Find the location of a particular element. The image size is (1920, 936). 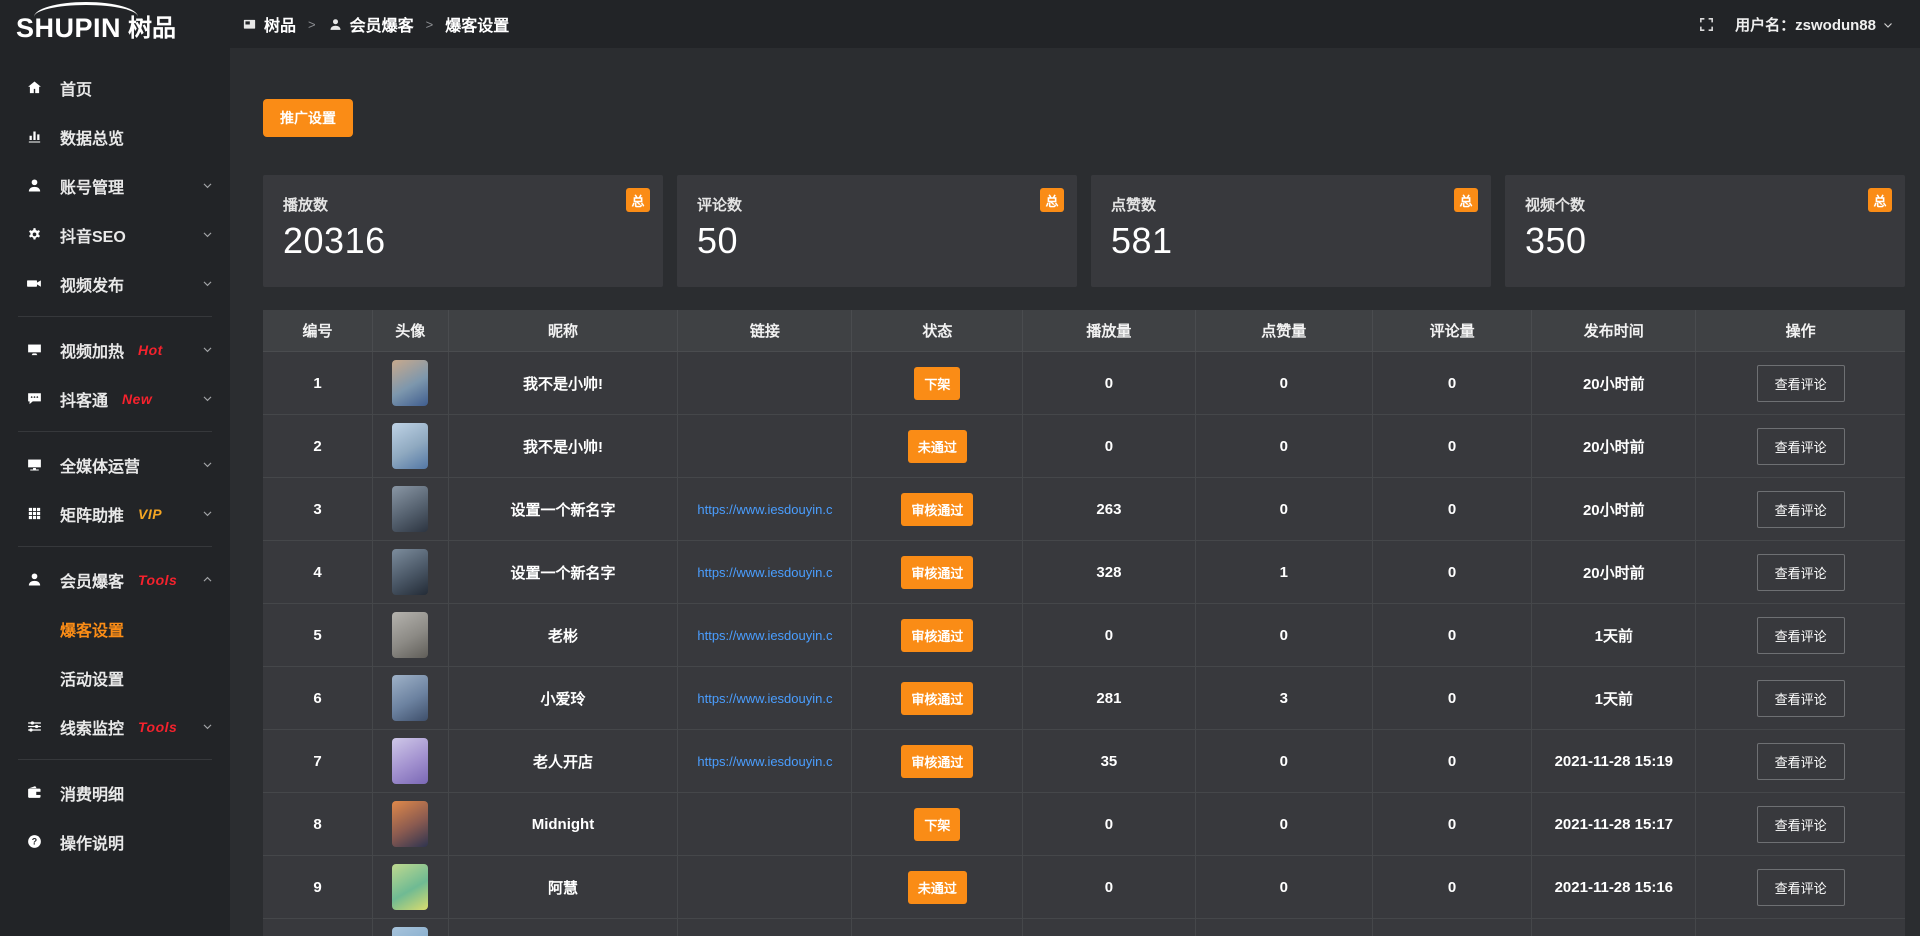

status-cell: 下架 is located at coordinates (938, 383).